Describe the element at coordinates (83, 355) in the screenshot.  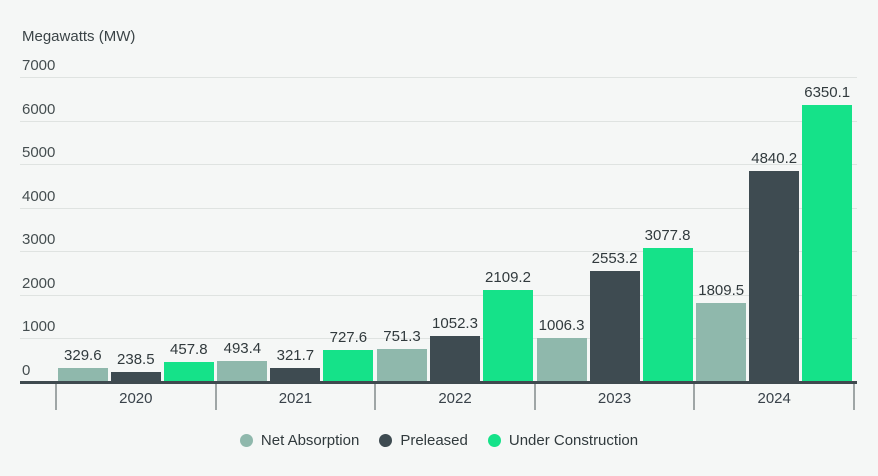
I see `bar-value-label: 329.6` at that location.